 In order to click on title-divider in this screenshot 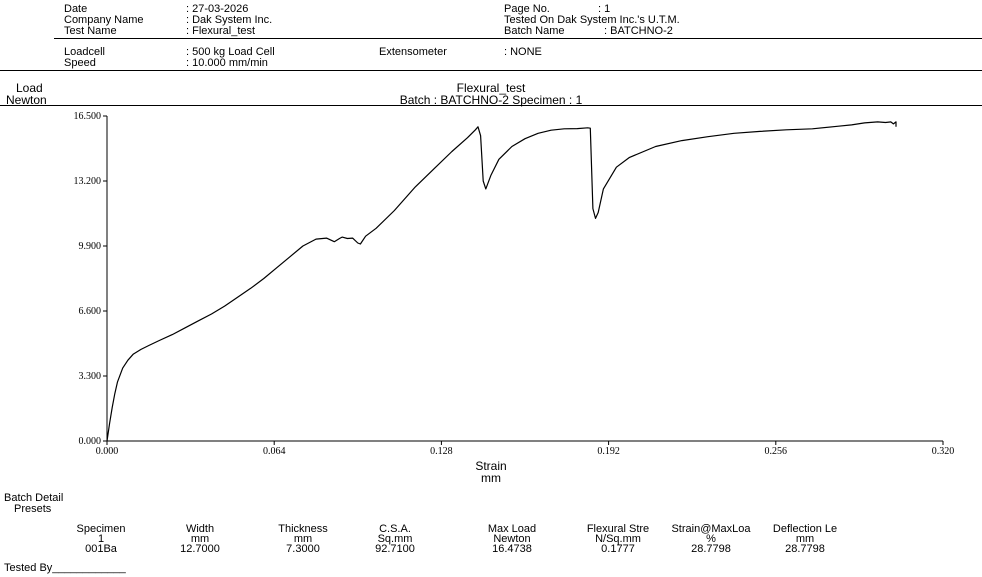, I will do `click(491, 105)`.